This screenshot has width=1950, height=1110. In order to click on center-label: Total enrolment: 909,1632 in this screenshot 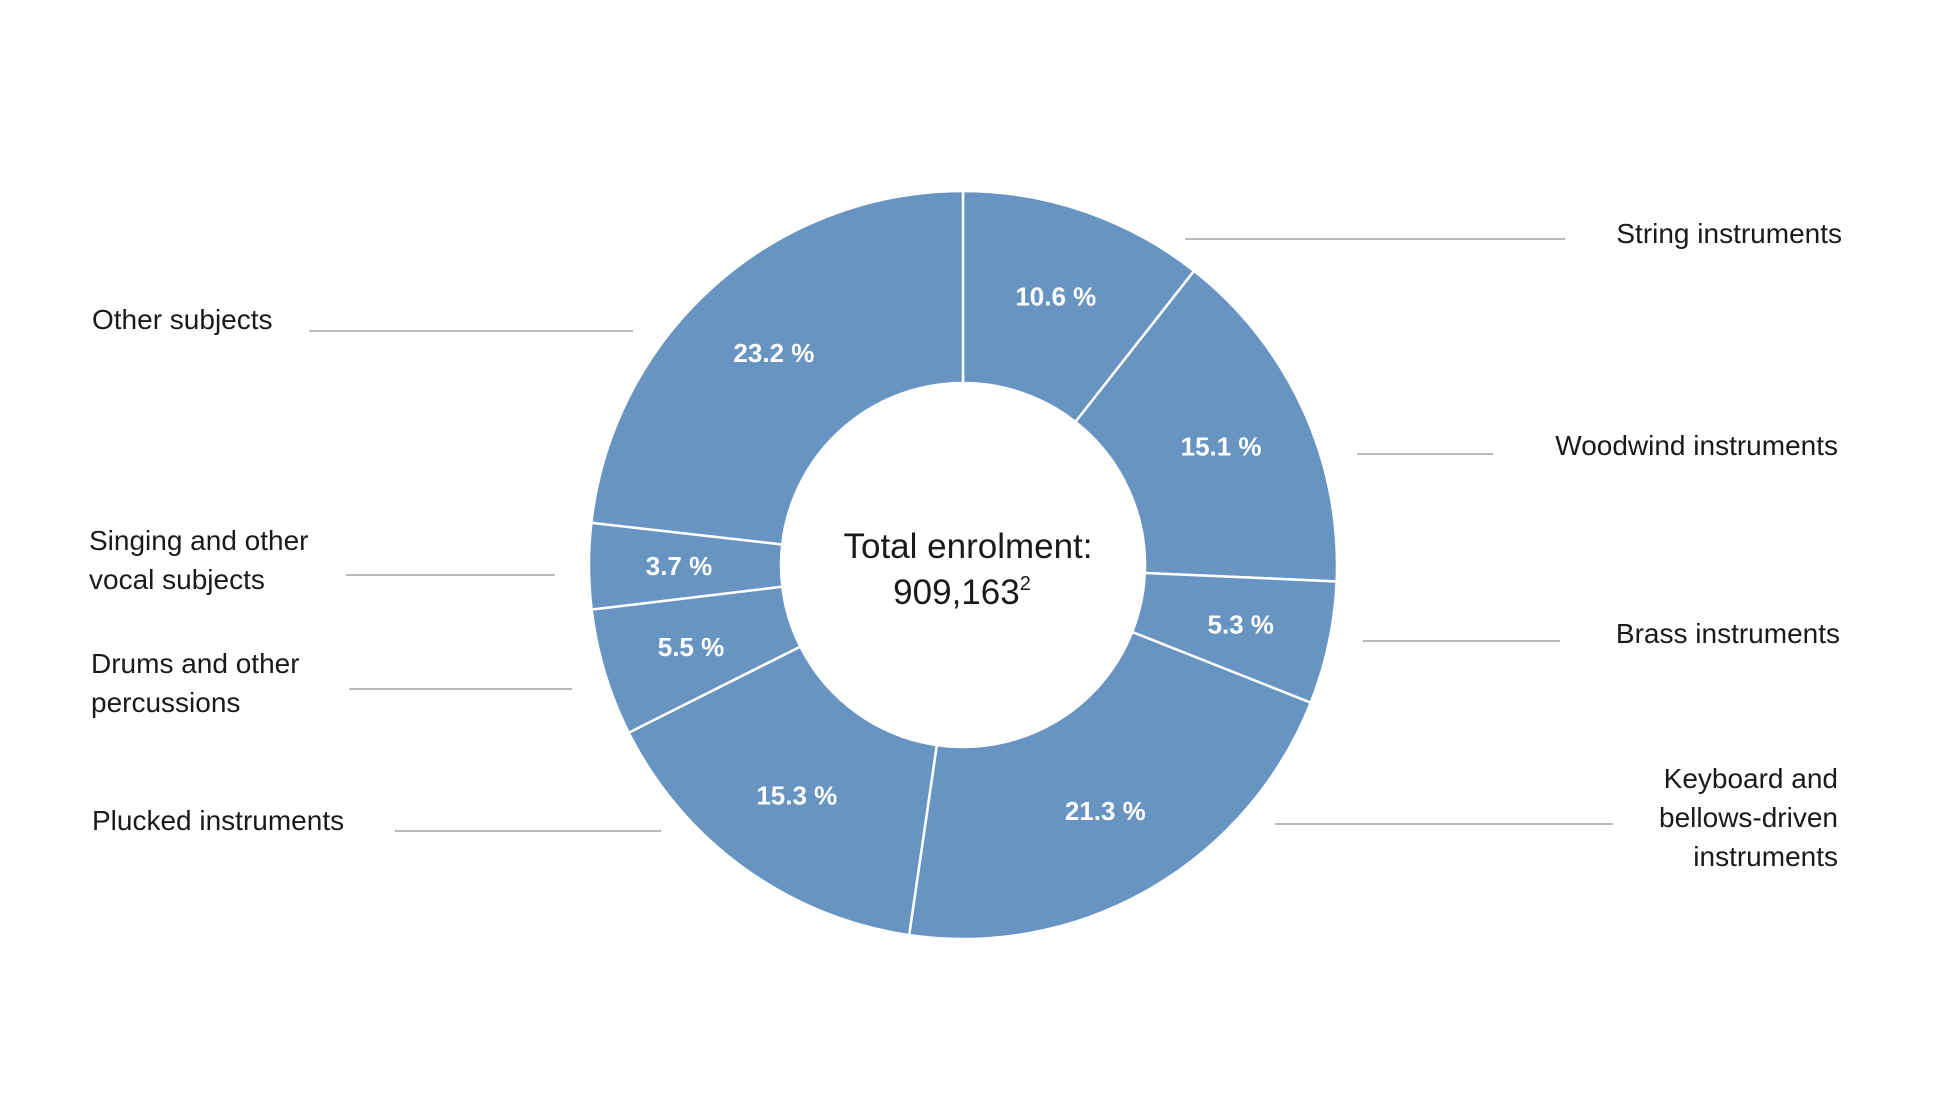, I will do `click(967, 569)`.